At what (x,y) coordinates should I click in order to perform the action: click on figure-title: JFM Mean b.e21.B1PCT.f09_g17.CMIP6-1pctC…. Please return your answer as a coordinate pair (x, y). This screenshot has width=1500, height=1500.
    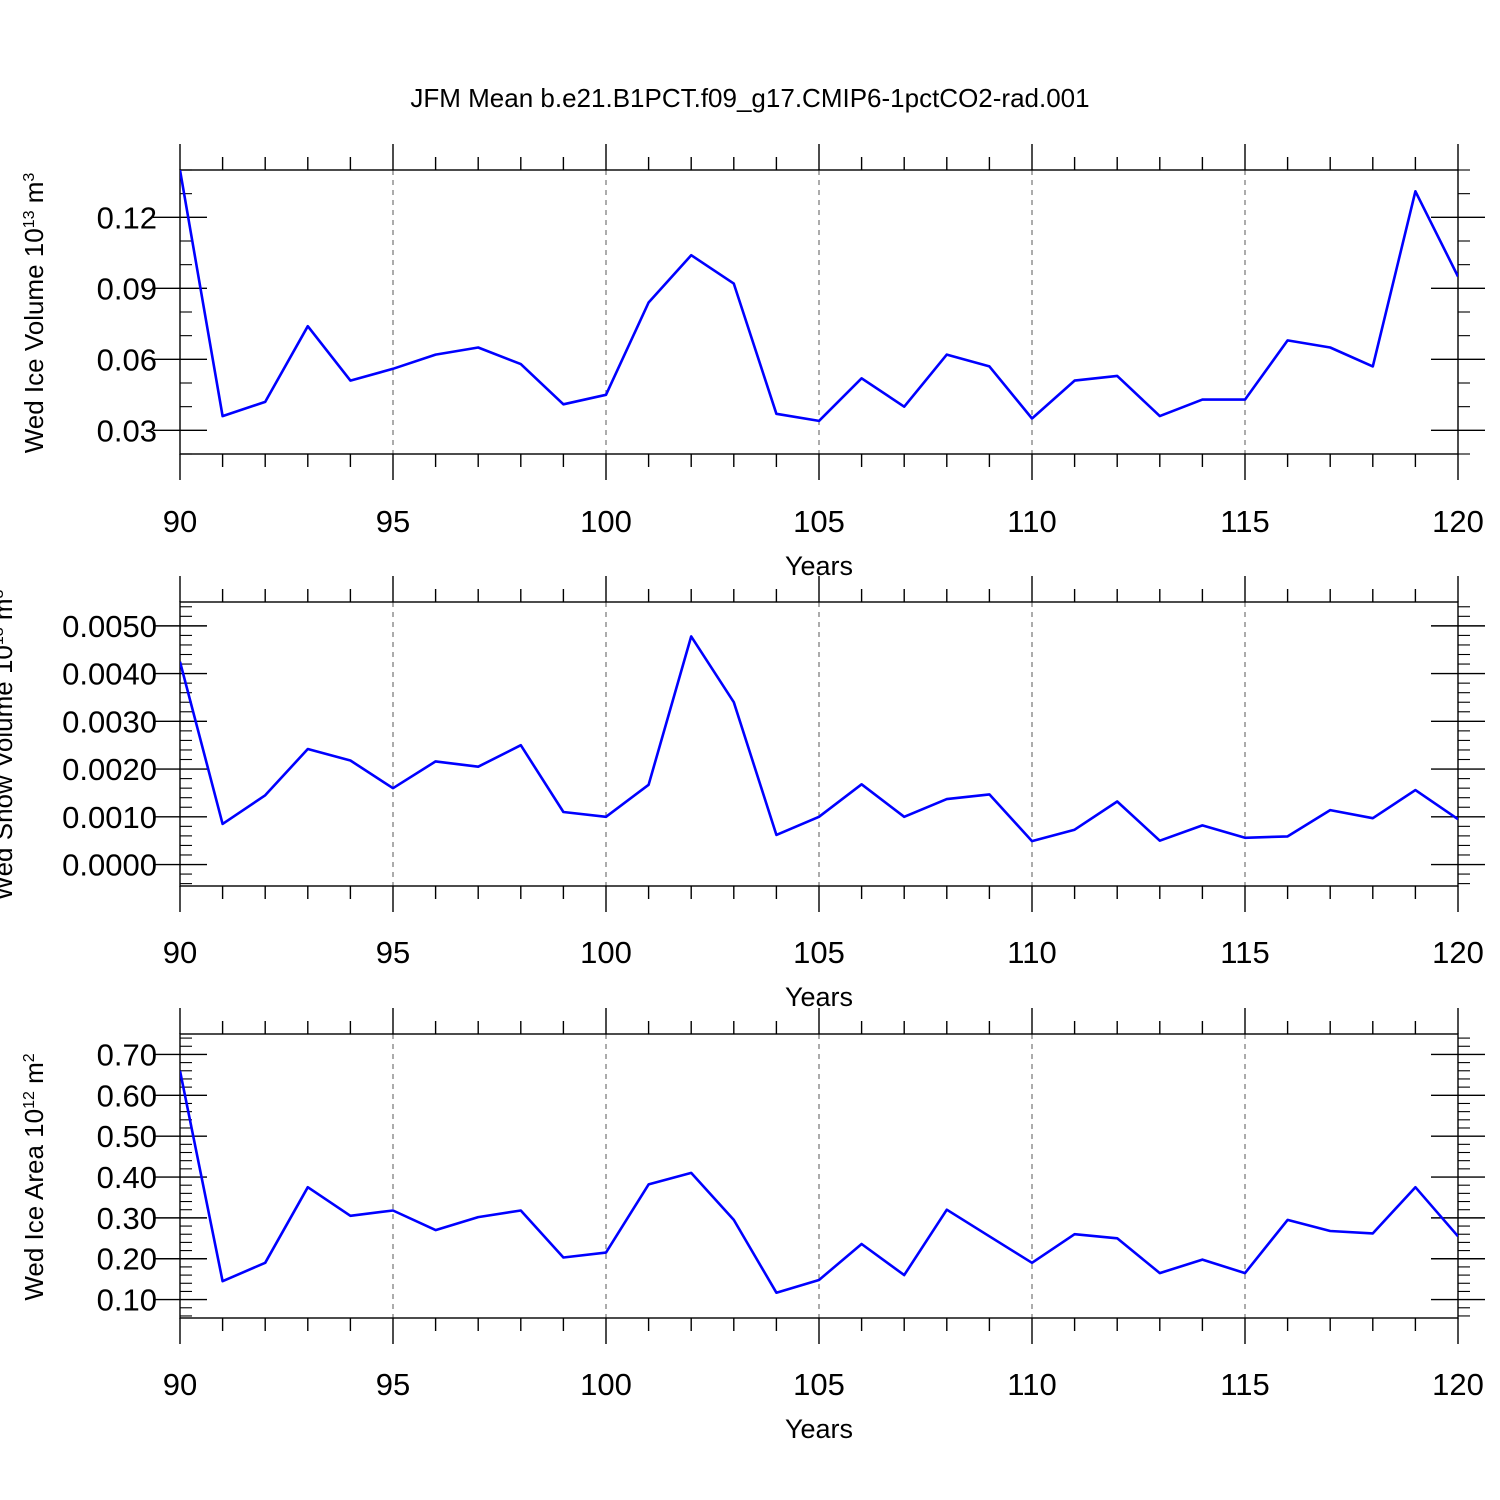
    Looking at the image, I should click on (749, 98).